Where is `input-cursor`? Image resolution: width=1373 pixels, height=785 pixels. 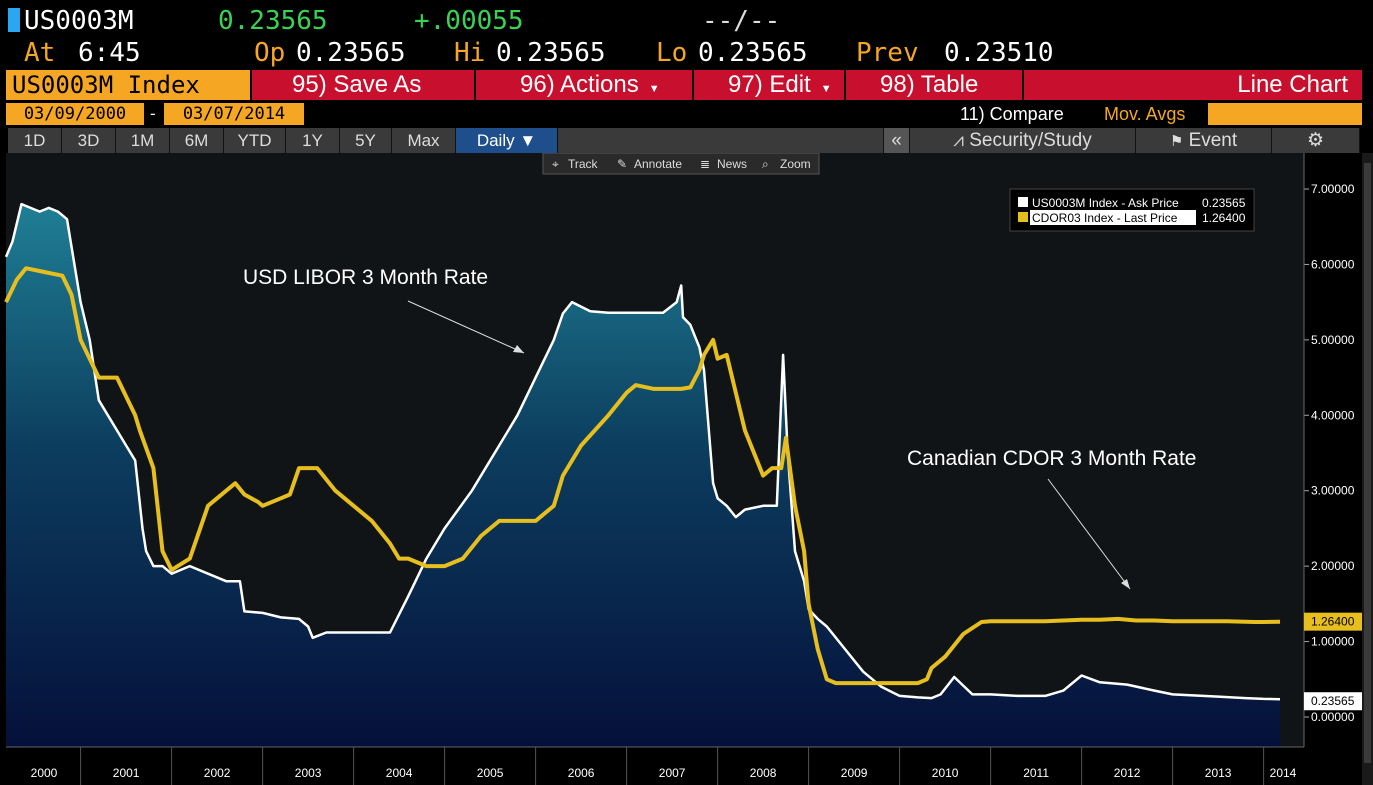 input-cursor is located at coordinates (14, 20).